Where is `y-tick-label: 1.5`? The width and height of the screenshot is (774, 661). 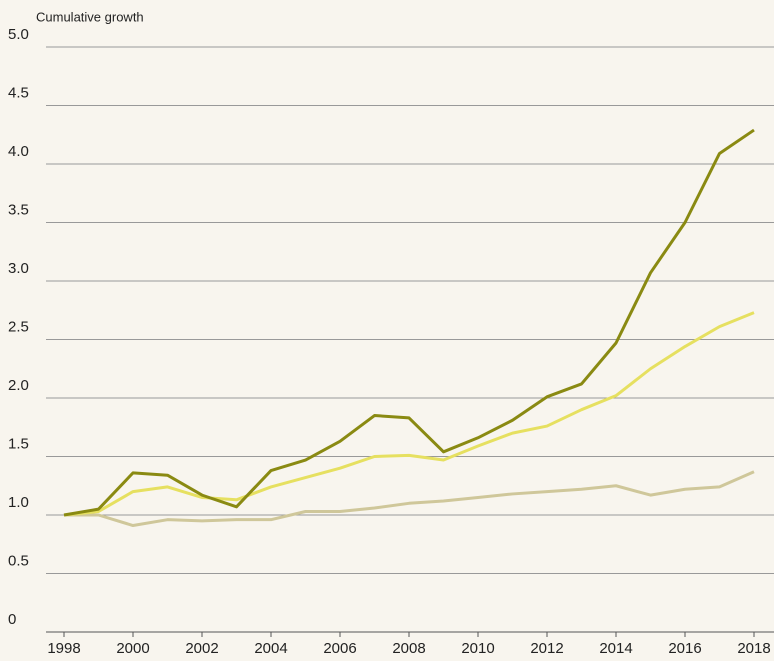
y-tick-label: 1.5 is located at coordinates (18, 443).